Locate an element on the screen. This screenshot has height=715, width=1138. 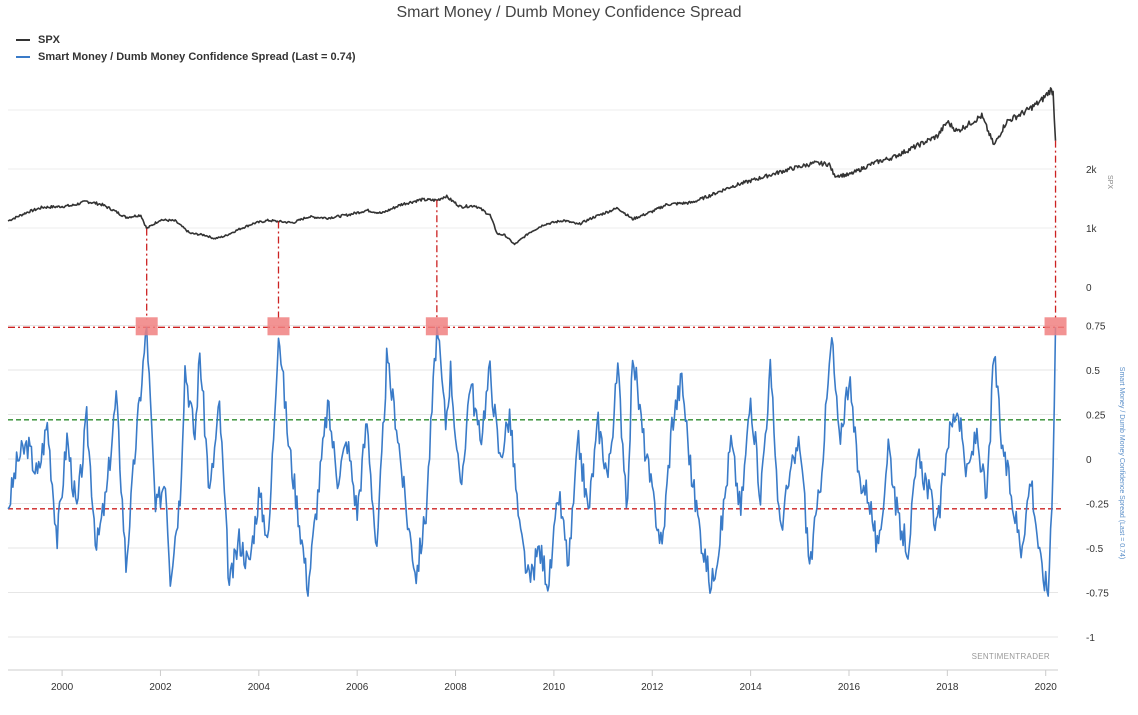
spread-tick-label-3: 0 is located at coordinates (1089, 460).